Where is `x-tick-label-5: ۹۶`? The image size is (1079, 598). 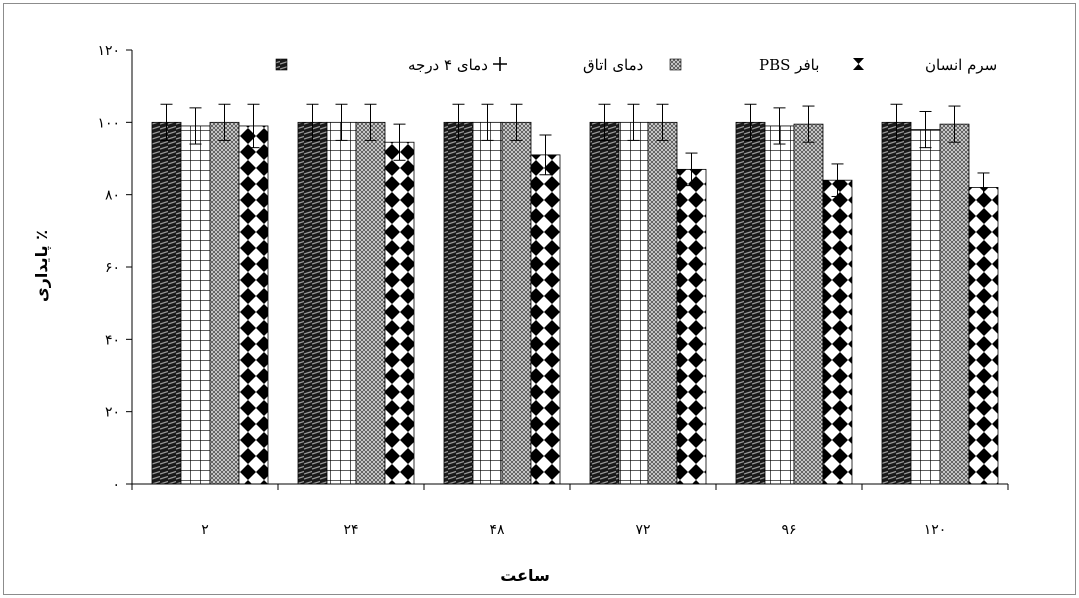
x-tick-label-5: ۹۶ is located at coordinates (788, 530).